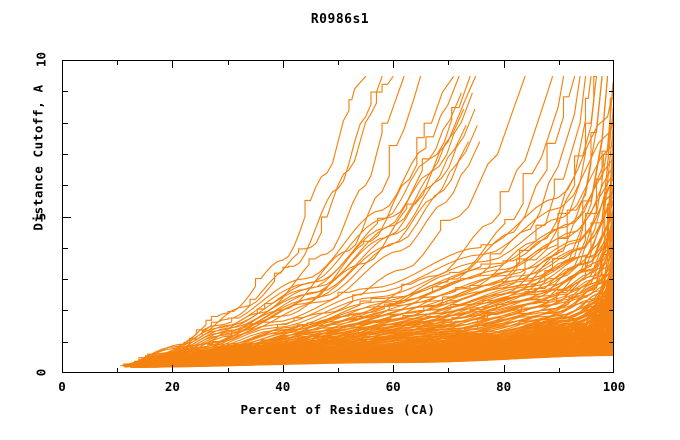  I want to click on y-tick-label: 5, so click(41, 216).